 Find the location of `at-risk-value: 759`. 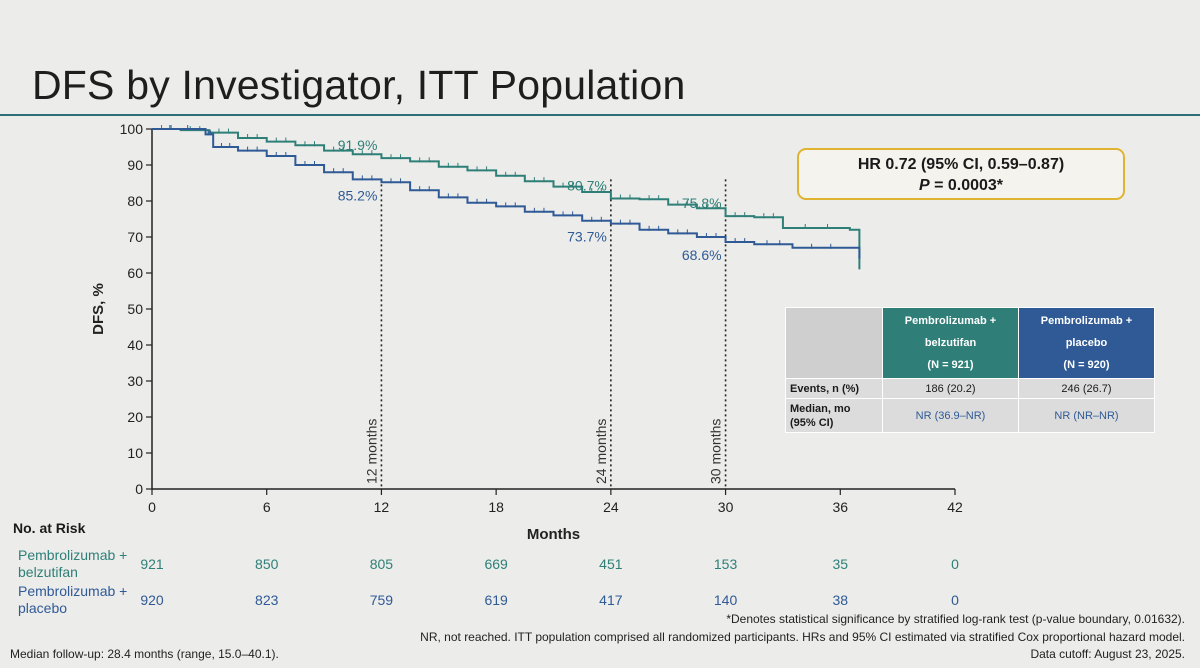

at-risk-value: 759 is located at coordinates (382, 600).